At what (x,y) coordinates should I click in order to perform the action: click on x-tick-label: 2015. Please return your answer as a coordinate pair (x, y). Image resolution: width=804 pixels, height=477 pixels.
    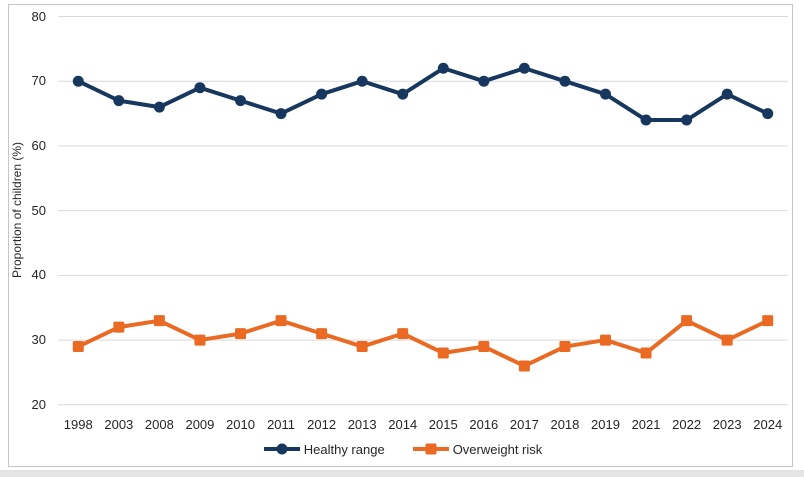
    Looking at the image, I should click on (443, 424).